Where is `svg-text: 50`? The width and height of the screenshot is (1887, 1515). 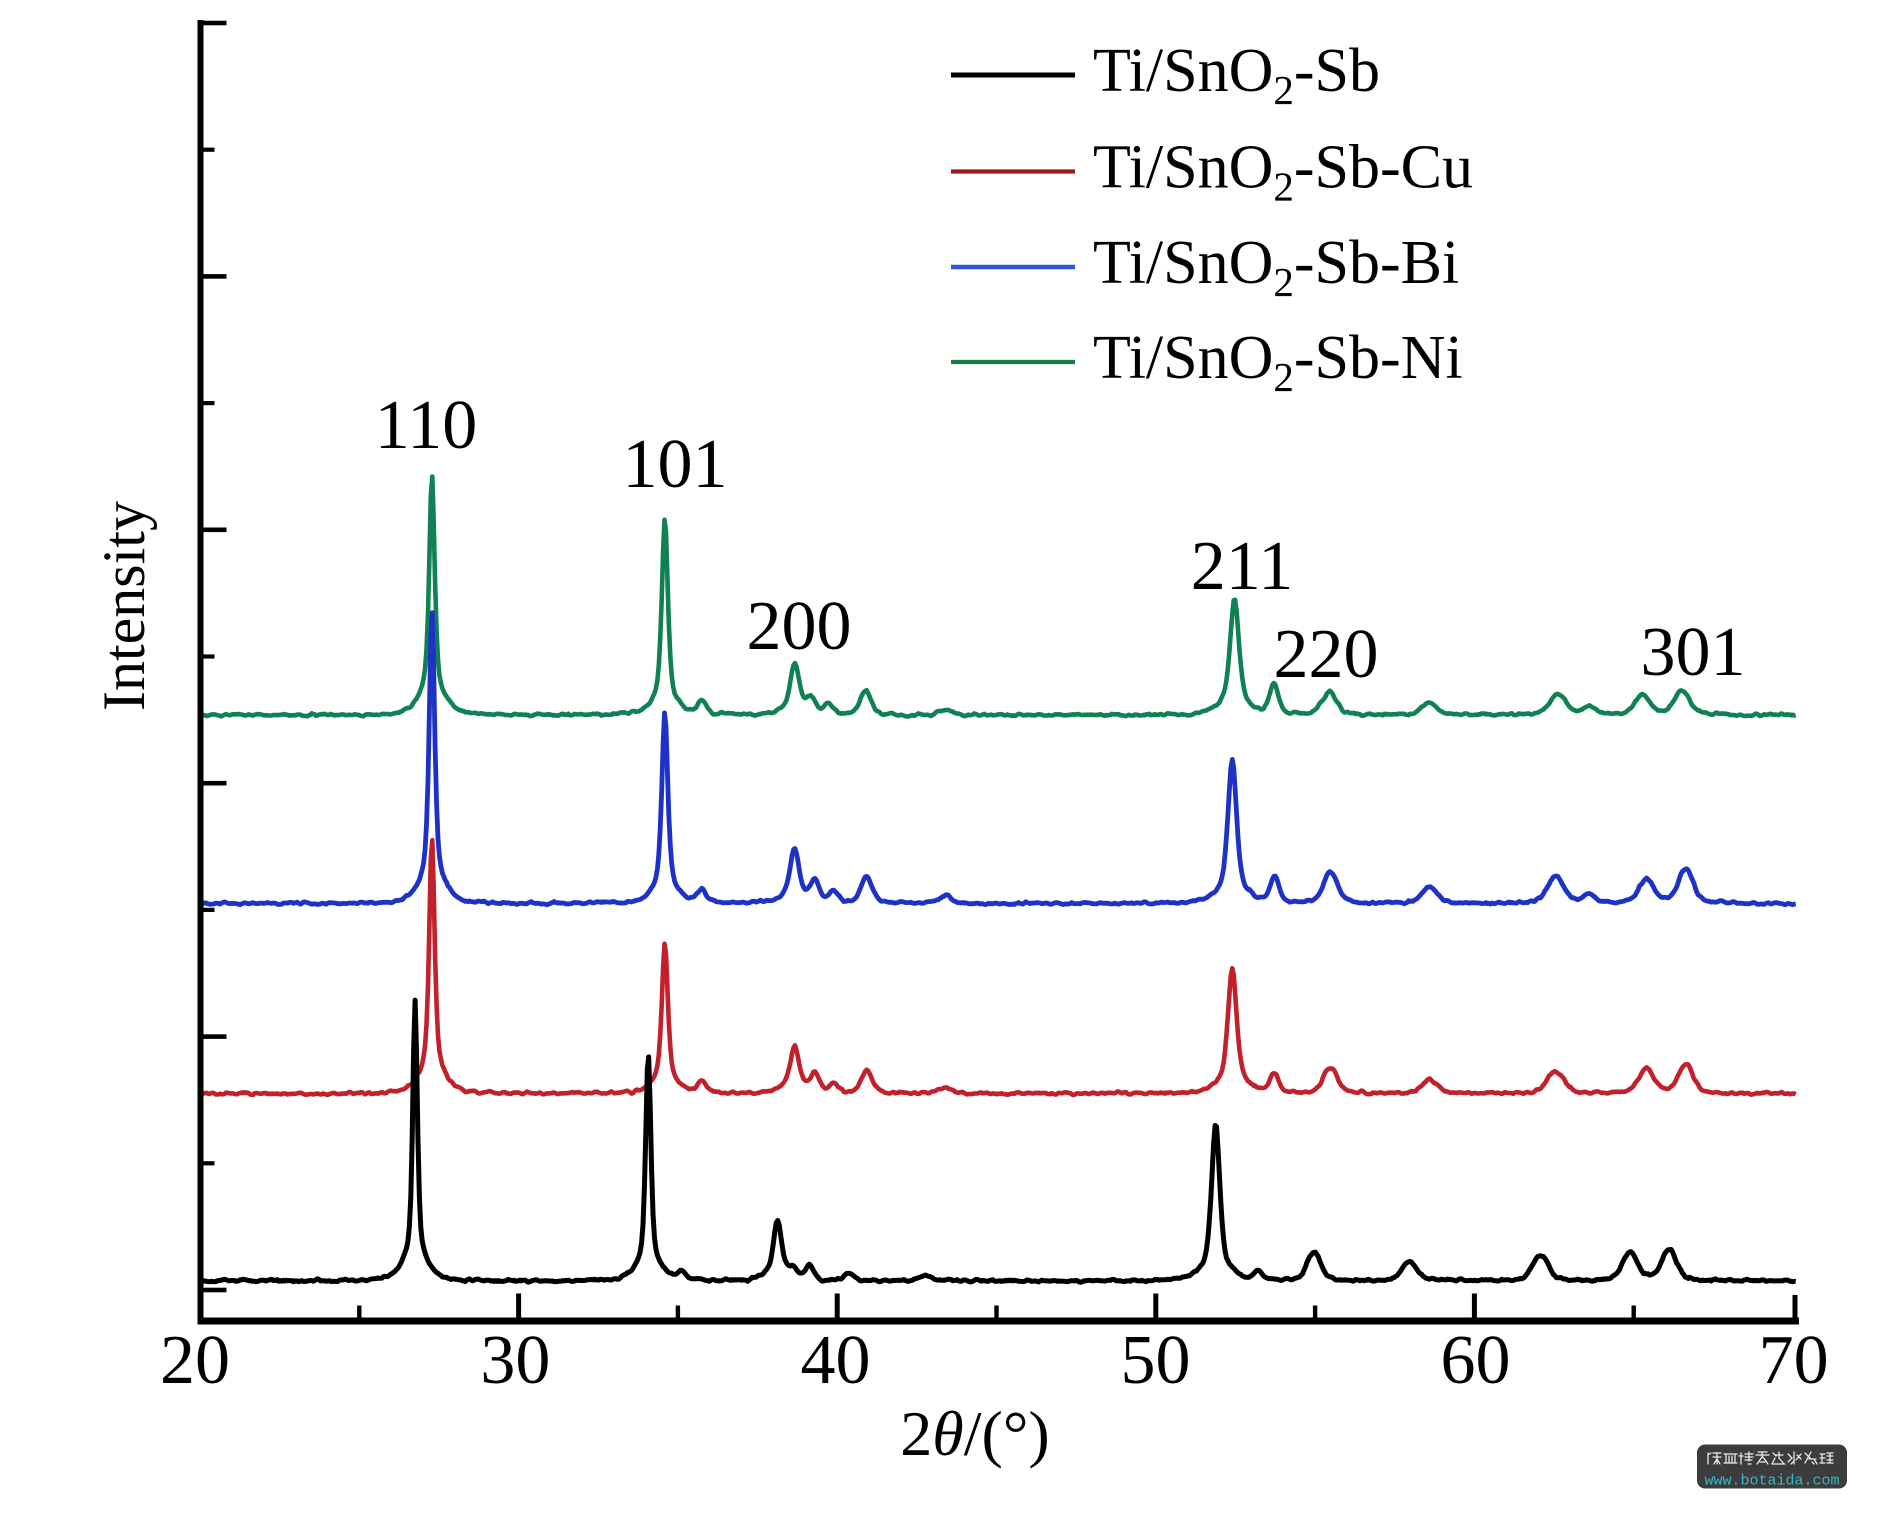
svg-text: 50 is located at coordinates (1156, 1360).